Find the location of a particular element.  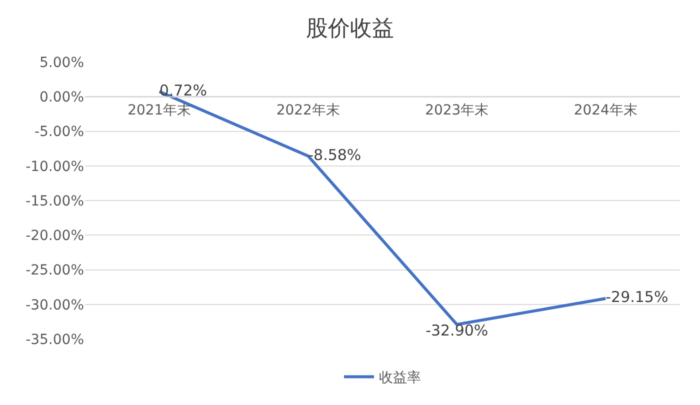

y-tick-label: 0.00% is located at coordinates (62, 98).